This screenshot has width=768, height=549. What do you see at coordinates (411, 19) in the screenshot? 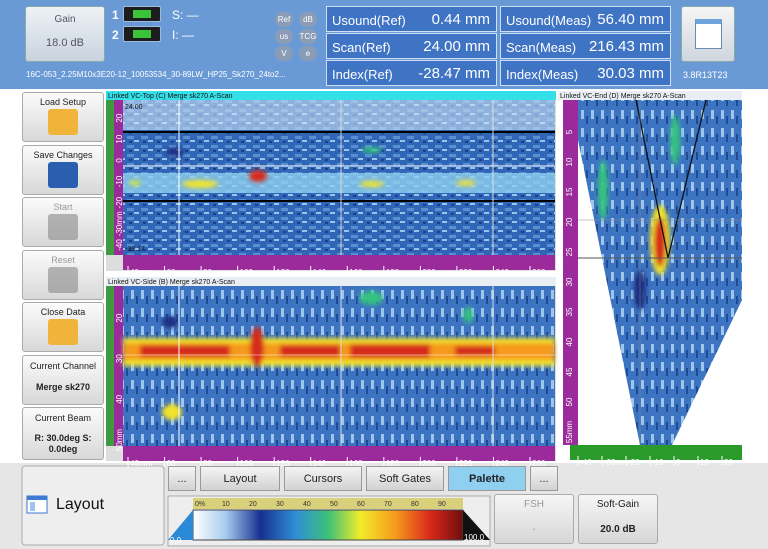
I see `readout: Usound(Ref) 0.44 mm` at bounding box center [411, 19].